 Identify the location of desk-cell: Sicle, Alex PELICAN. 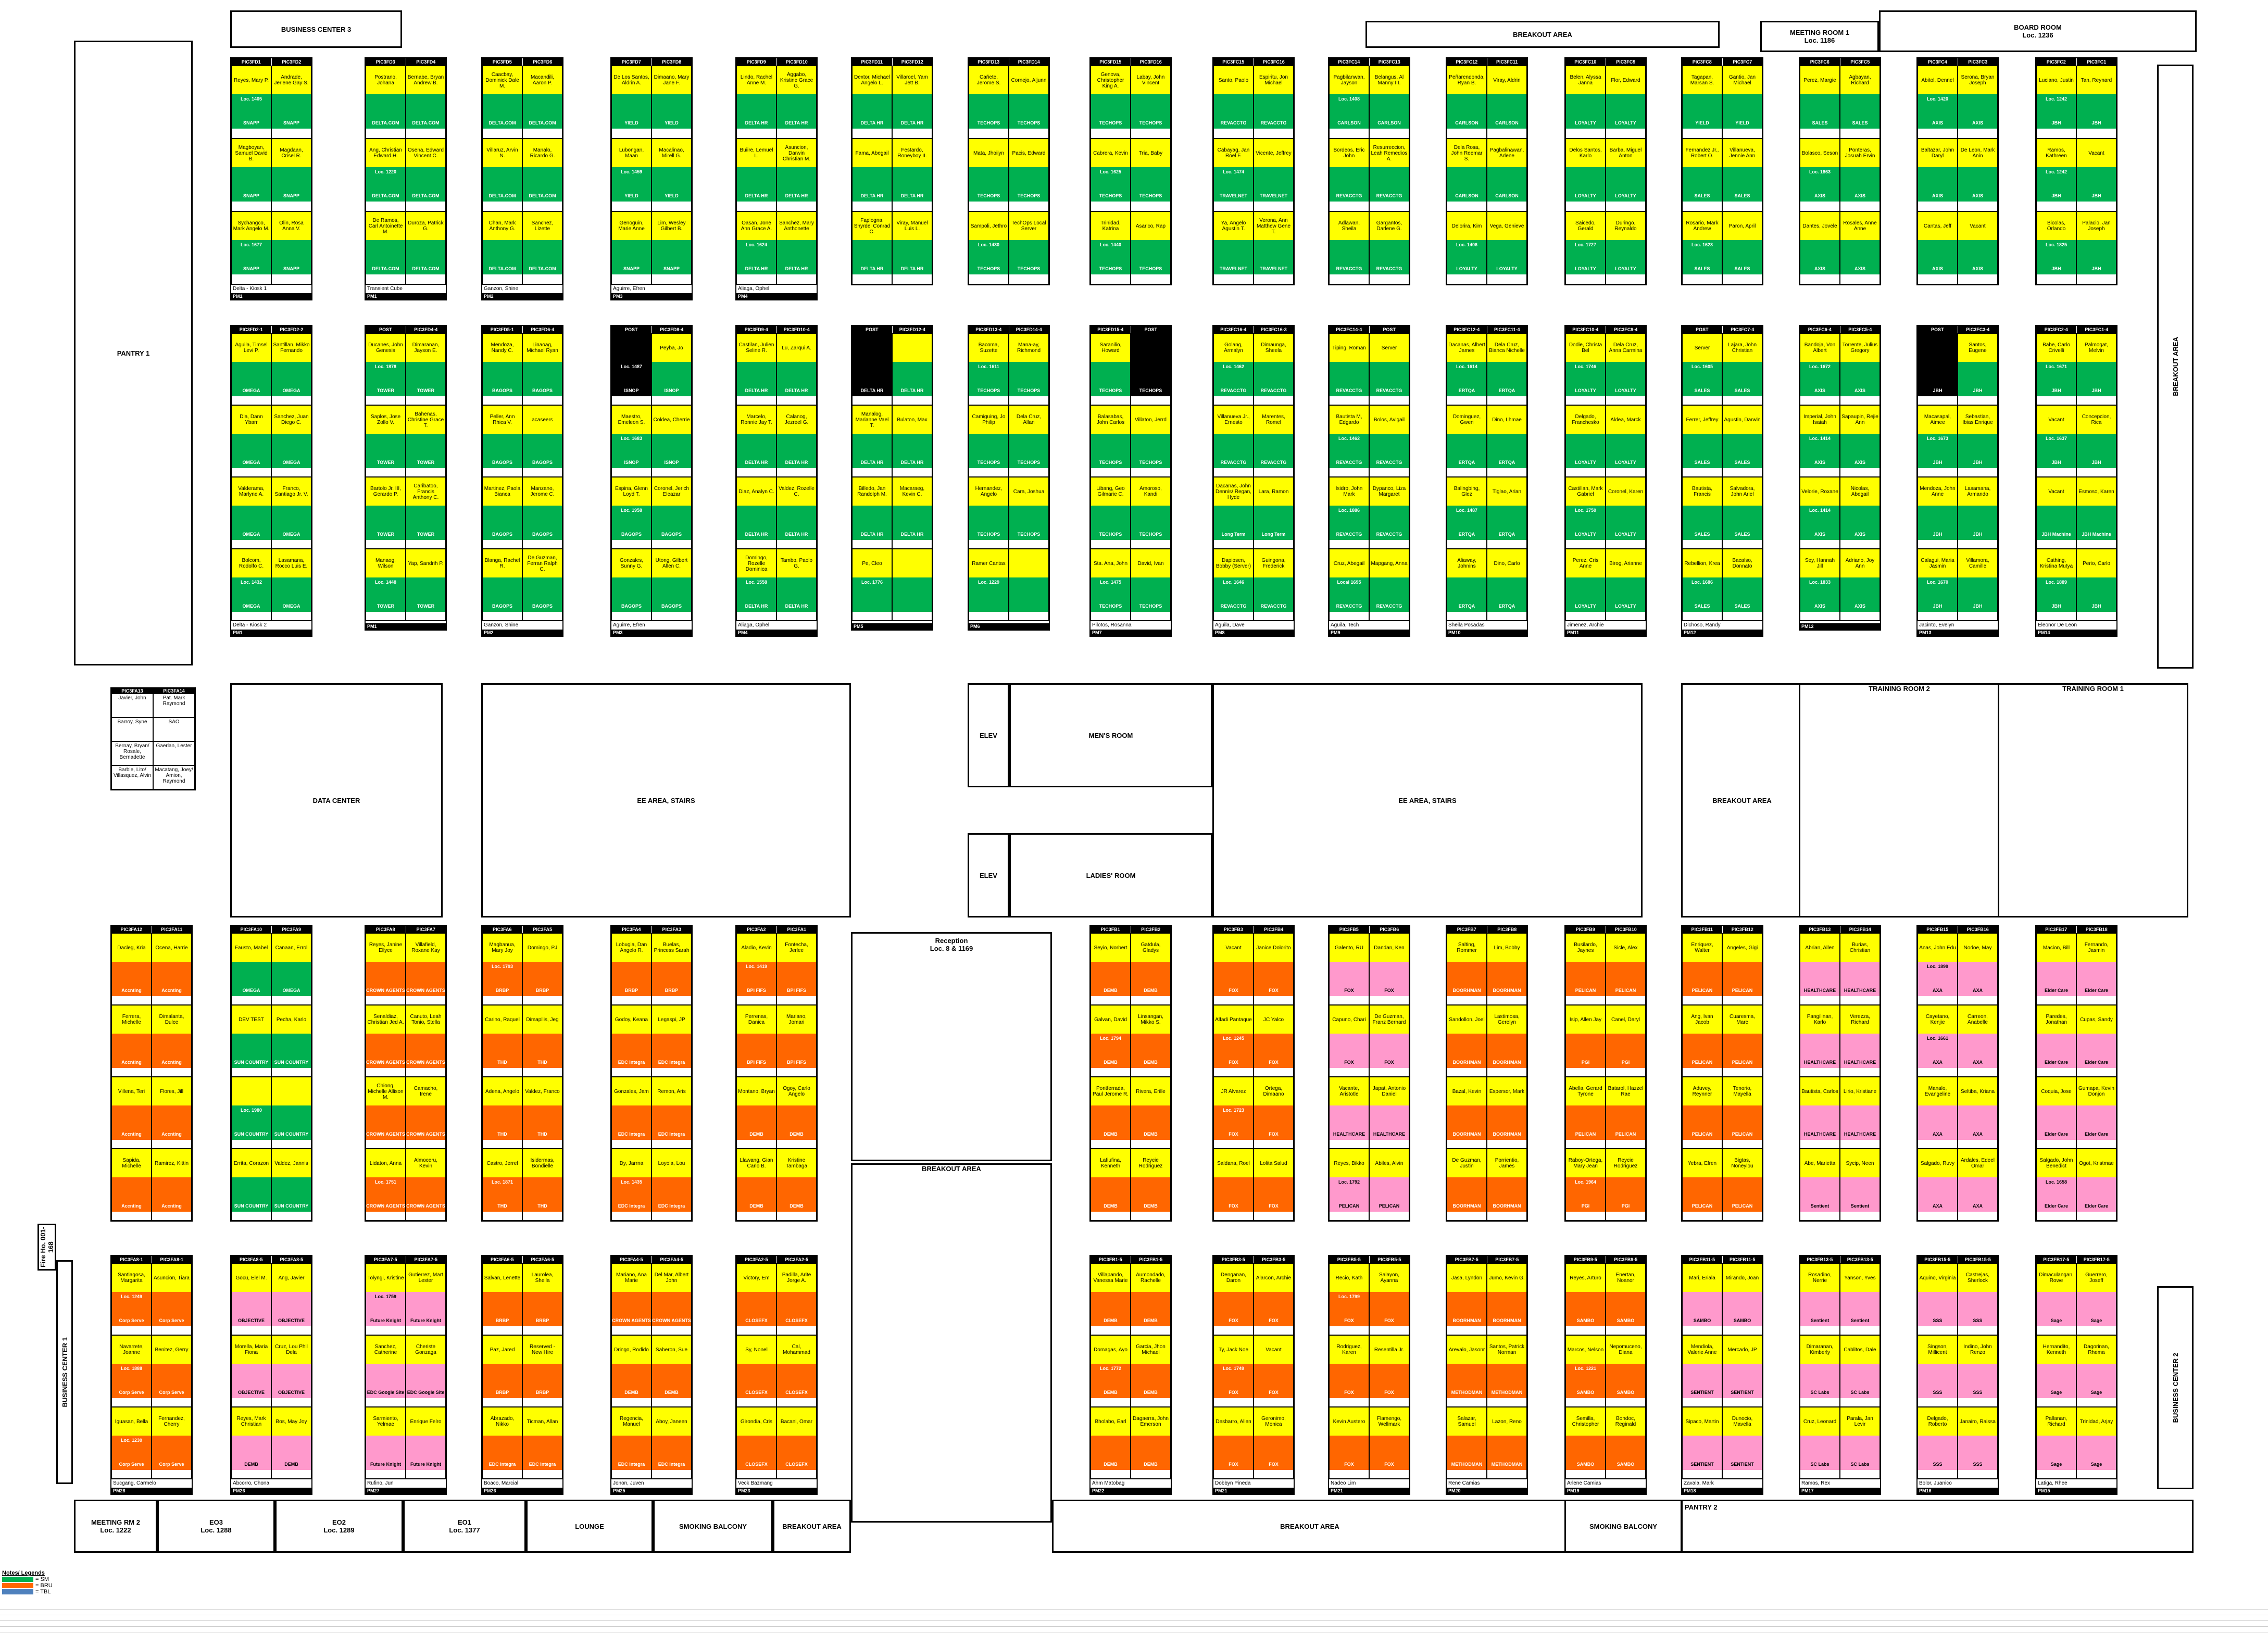
(1626, 969).